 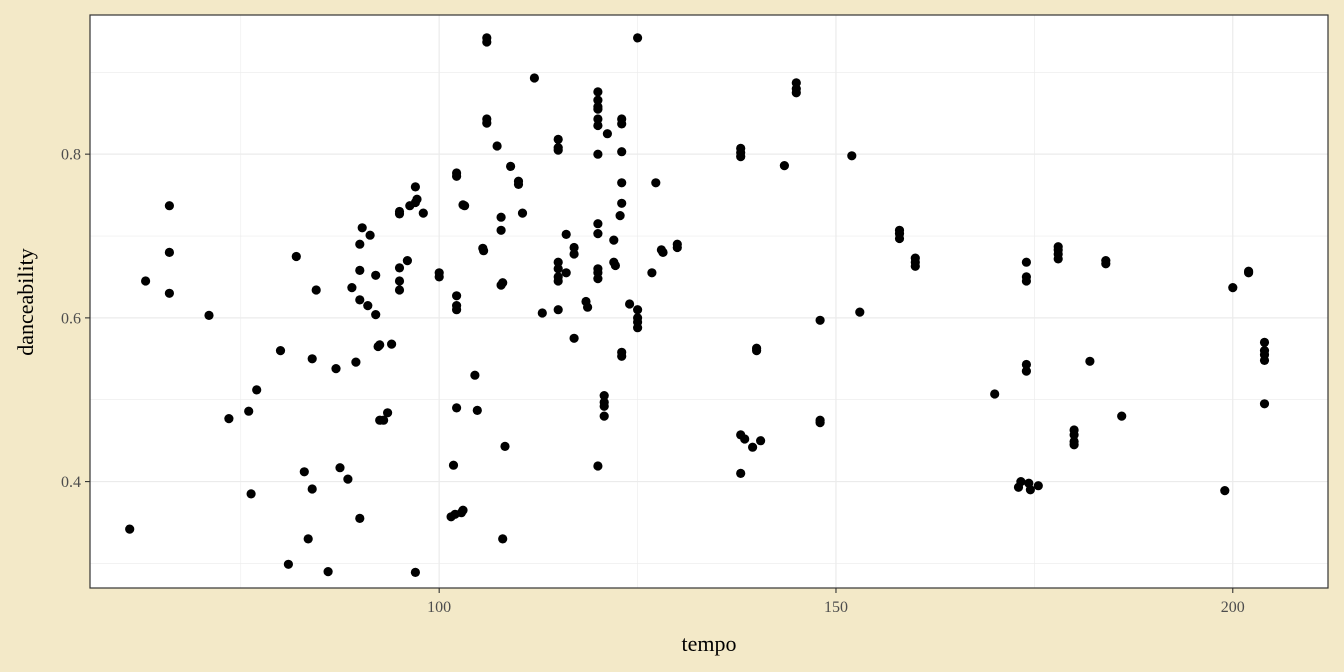 I want to click on x-tick-label: 200, so click(x=1233, y=607).